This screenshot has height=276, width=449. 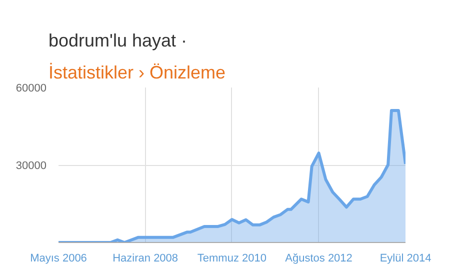 What do you see at coordinates (406, 258) in the screenshot?
I see `x-tick-label: Eylül 2014` at bounding box center [406, 258].